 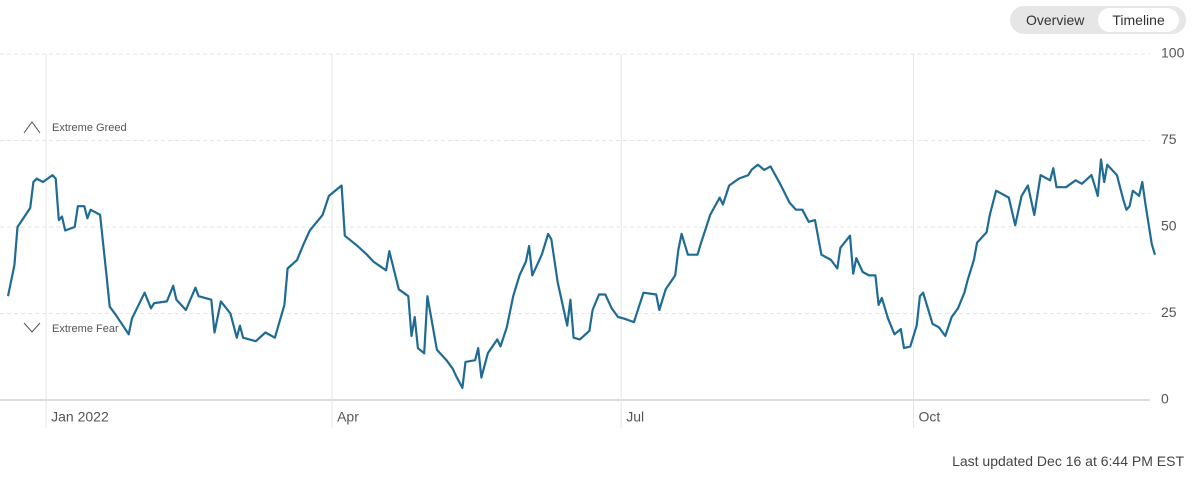 I want to click on y-tick-label: 25, so click(x=1169, y=312).